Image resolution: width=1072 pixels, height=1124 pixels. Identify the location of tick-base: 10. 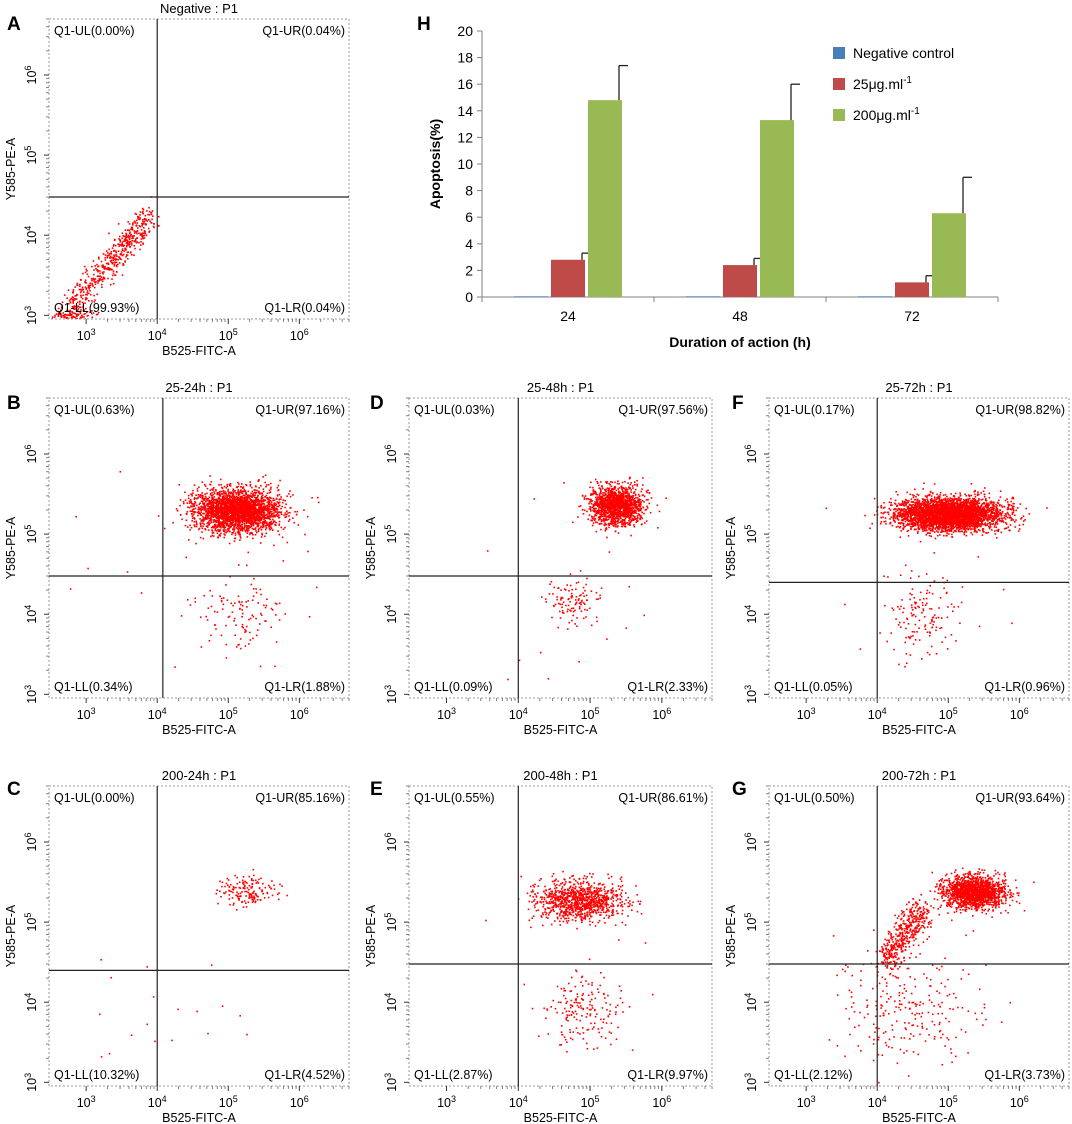
(297, 1103).